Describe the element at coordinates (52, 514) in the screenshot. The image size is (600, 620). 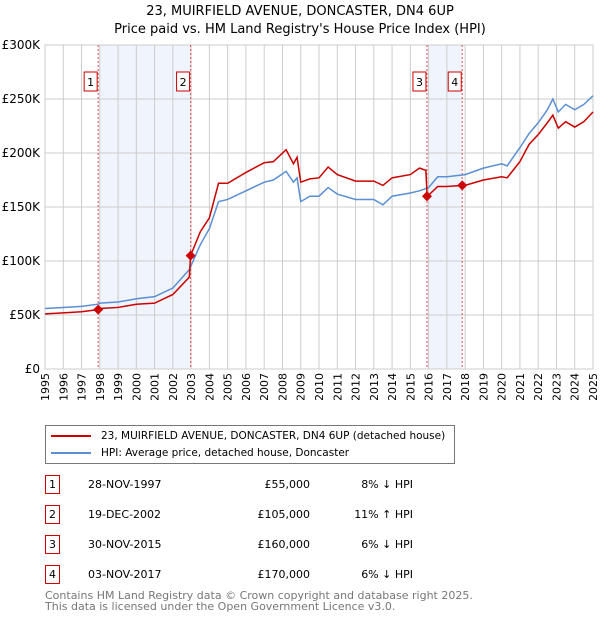
I see `sale-number: 2` at that location.